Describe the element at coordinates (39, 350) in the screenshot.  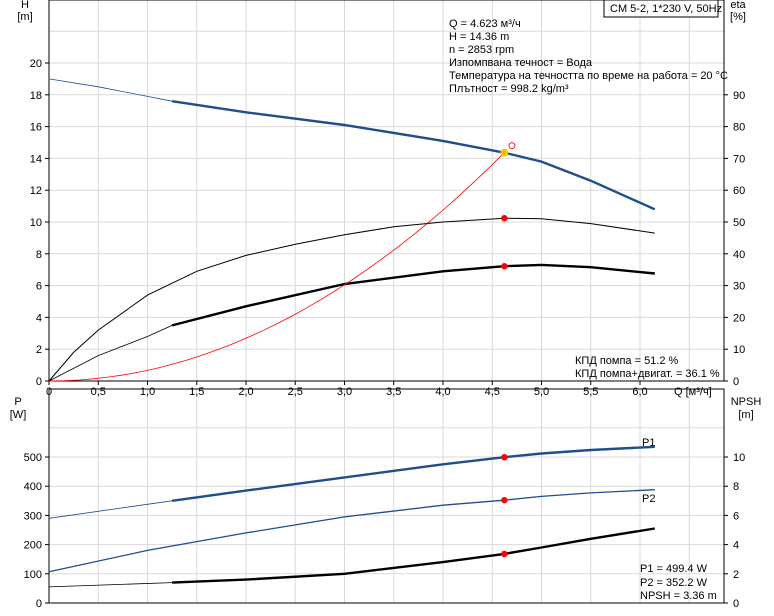
I see `y-tick-label-left: 2` at that location.